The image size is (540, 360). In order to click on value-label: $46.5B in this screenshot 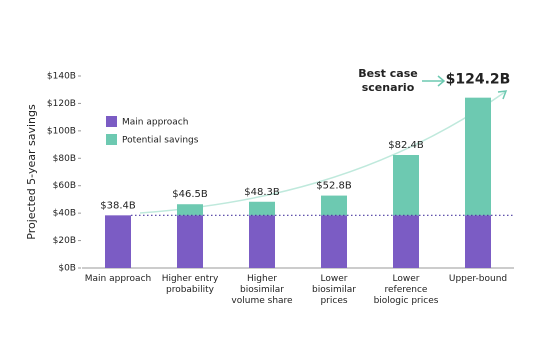, I will do `click(190, 194)`.